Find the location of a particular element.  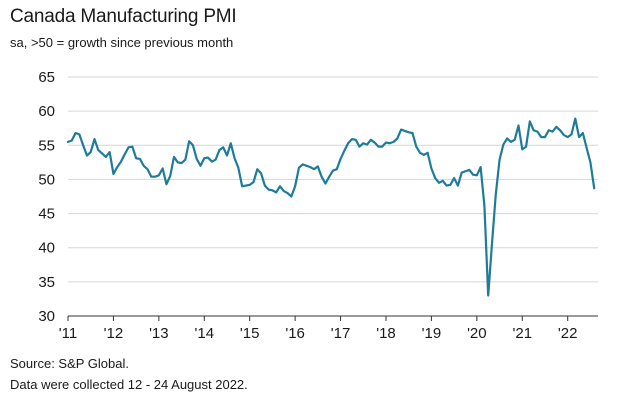

x-tick-label: '15 is located at coordinates (250, 333).